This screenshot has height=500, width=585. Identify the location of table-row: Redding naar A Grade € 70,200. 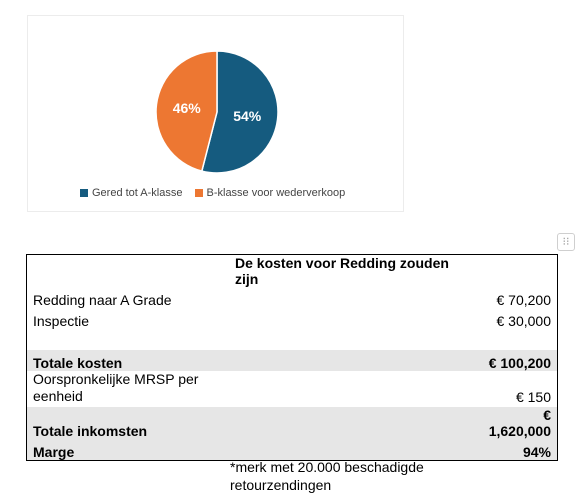
(292, 297).